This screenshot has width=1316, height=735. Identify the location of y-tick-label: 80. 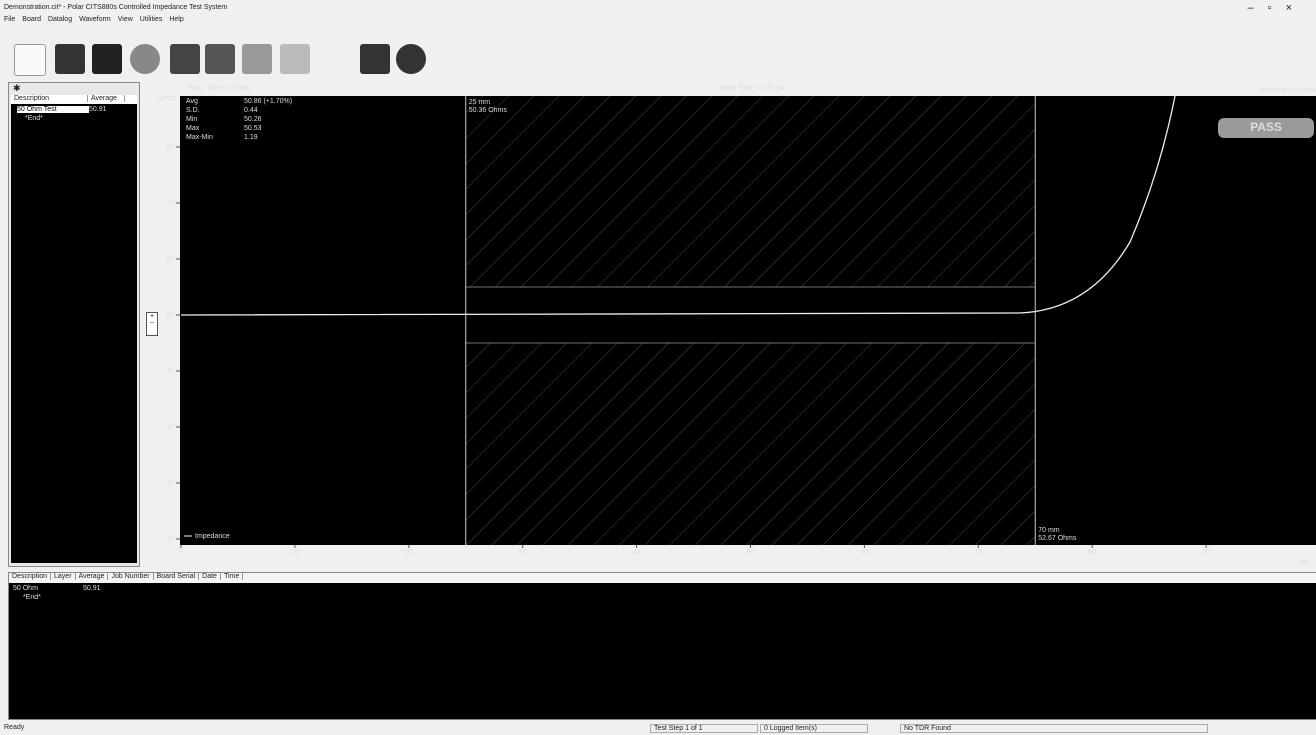
(170, 147).